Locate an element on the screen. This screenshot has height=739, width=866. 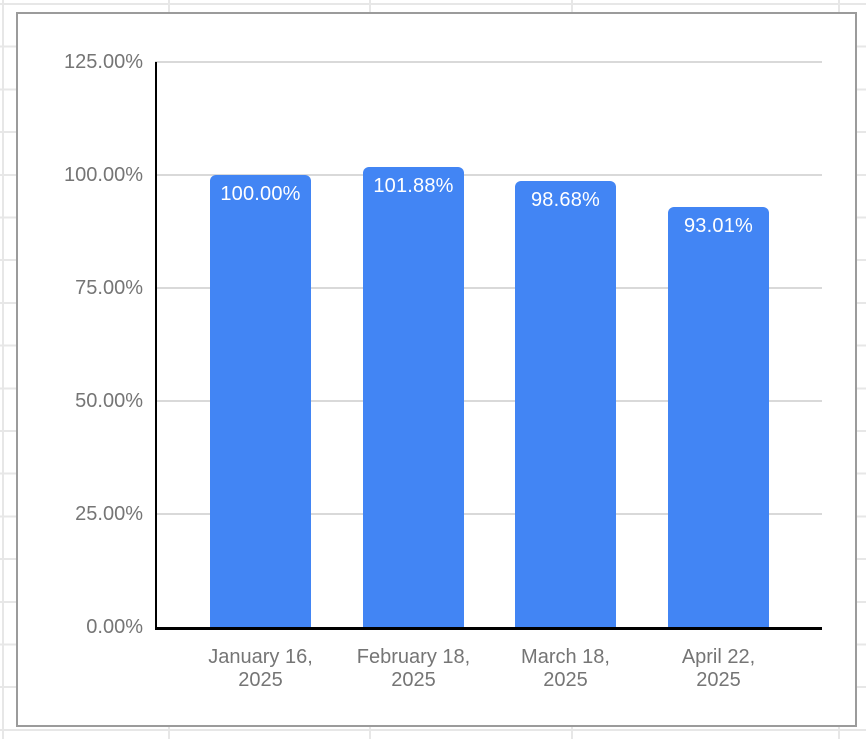
y-axis-tick-label: 25.00% is located at coordinates (109, 514).